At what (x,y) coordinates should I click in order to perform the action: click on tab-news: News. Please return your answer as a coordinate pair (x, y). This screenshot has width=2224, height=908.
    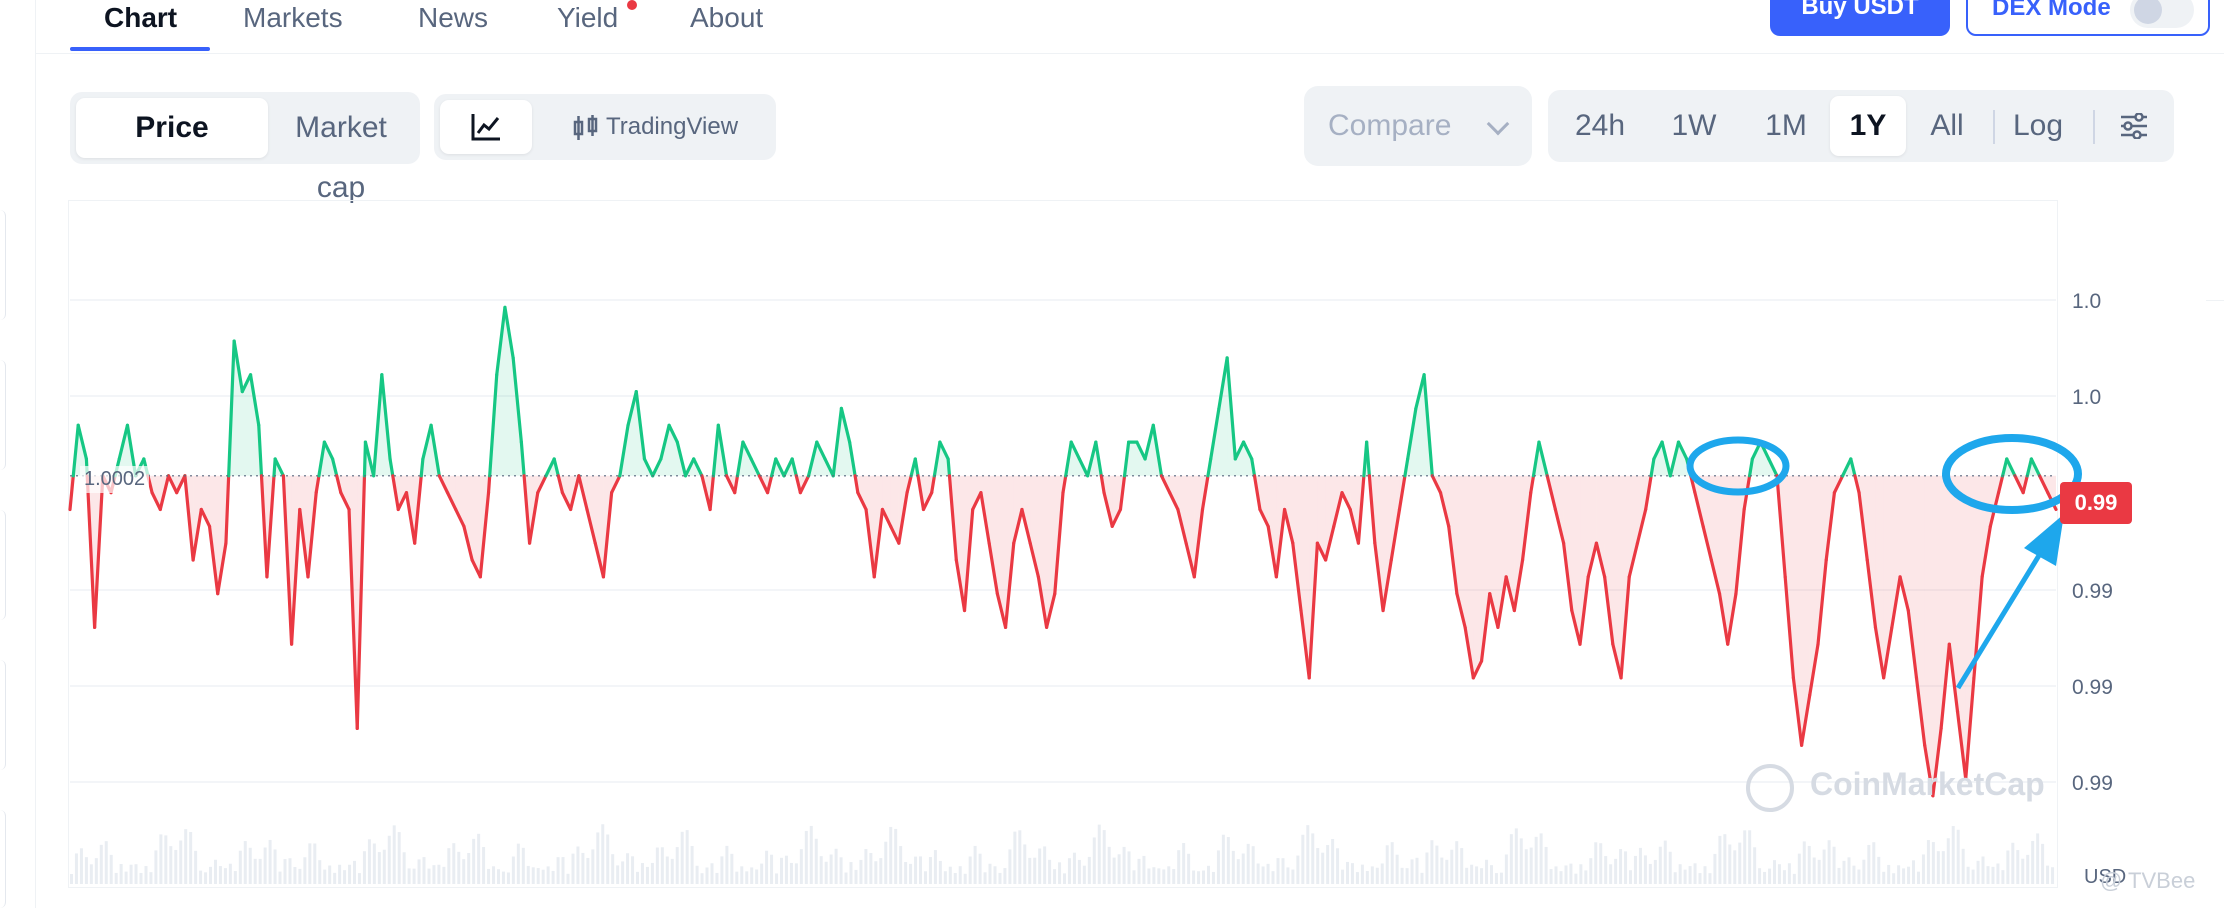
    Looking at the image, I should click on (453, 17).